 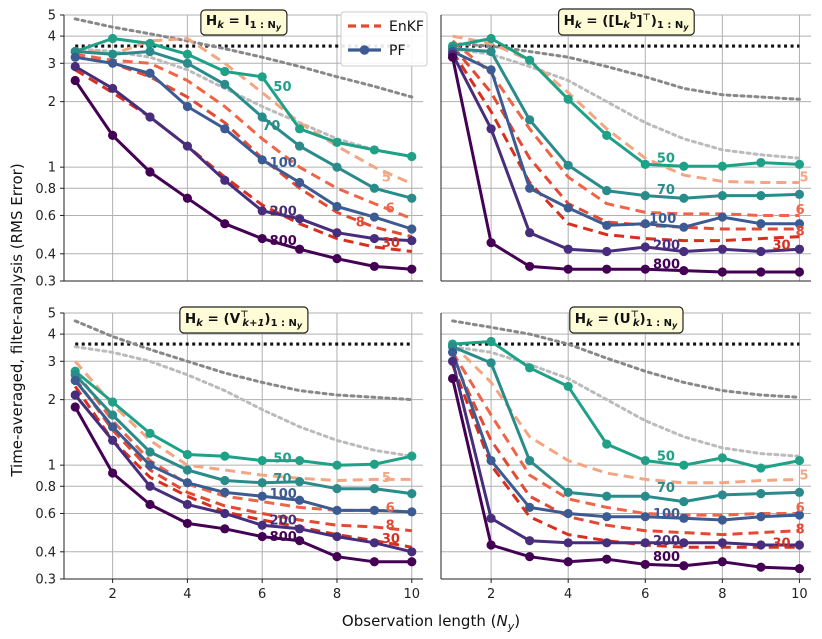 What do you see at coordinates (390, 208) in the screenshot?
I see `ensemble-label-6: 6` at bounding box center [390, 208].